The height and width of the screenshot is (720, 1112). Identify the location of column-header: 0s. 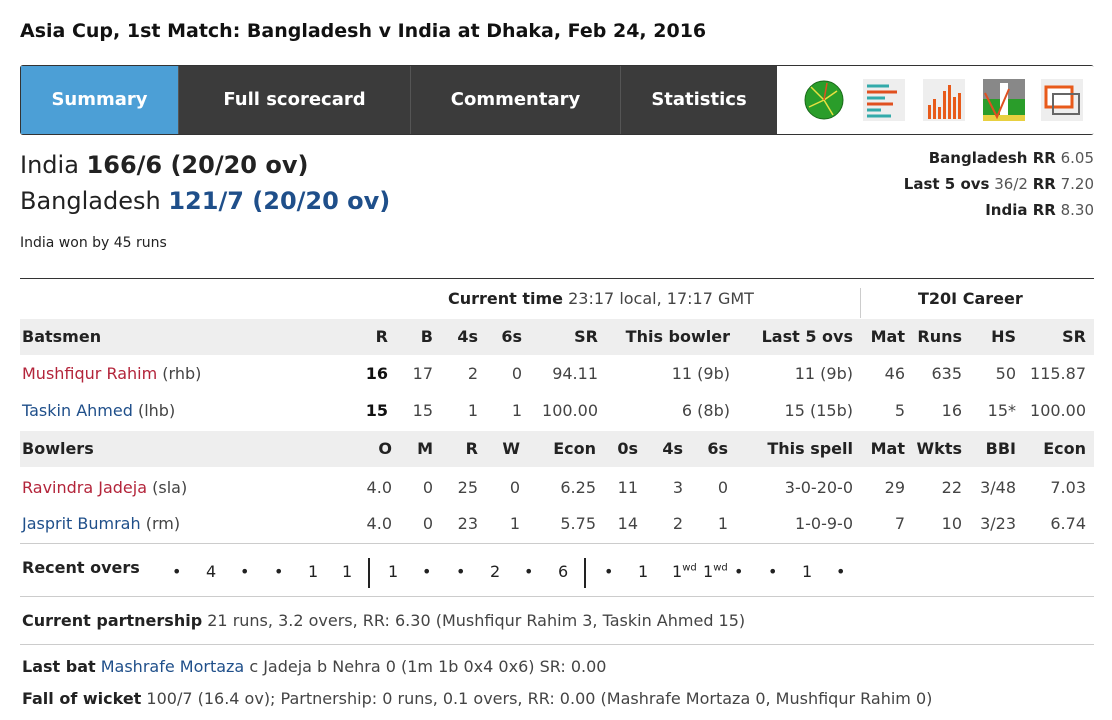
(627, 448).